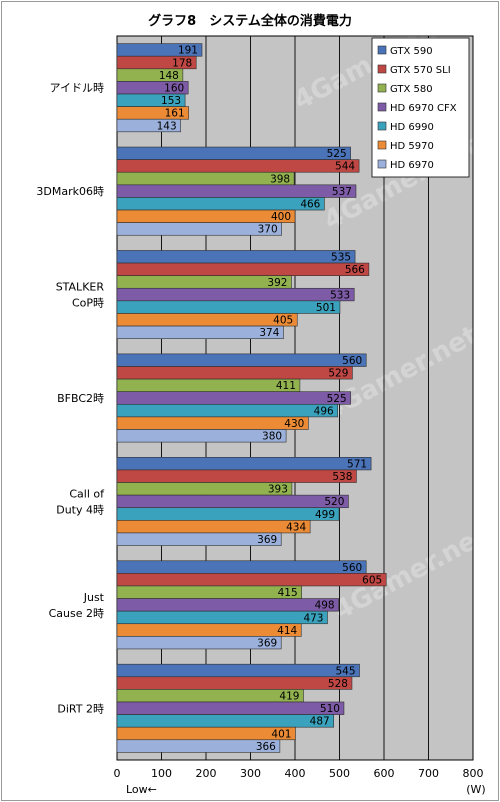  I want to click on data-label: 544, so click(345, 167).